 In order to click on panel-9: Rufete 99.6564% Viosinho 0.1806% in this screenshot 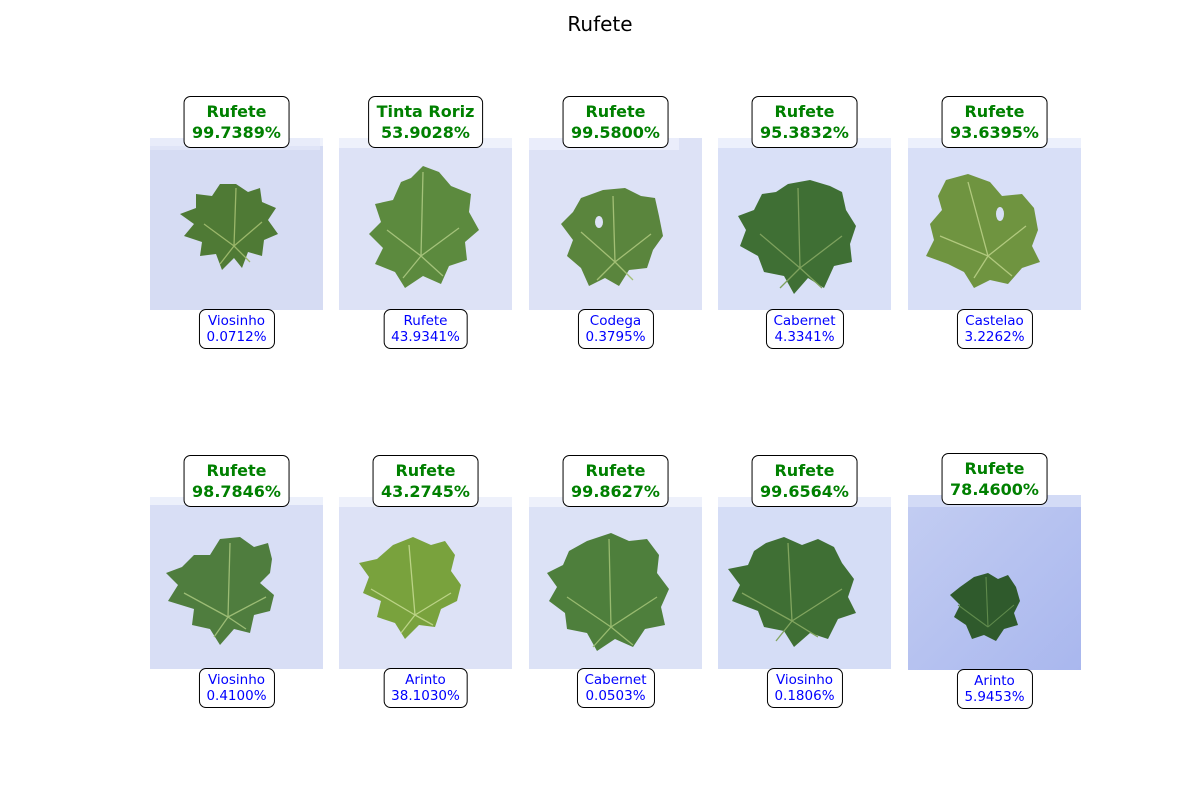, I will do `click(804, 595)`.